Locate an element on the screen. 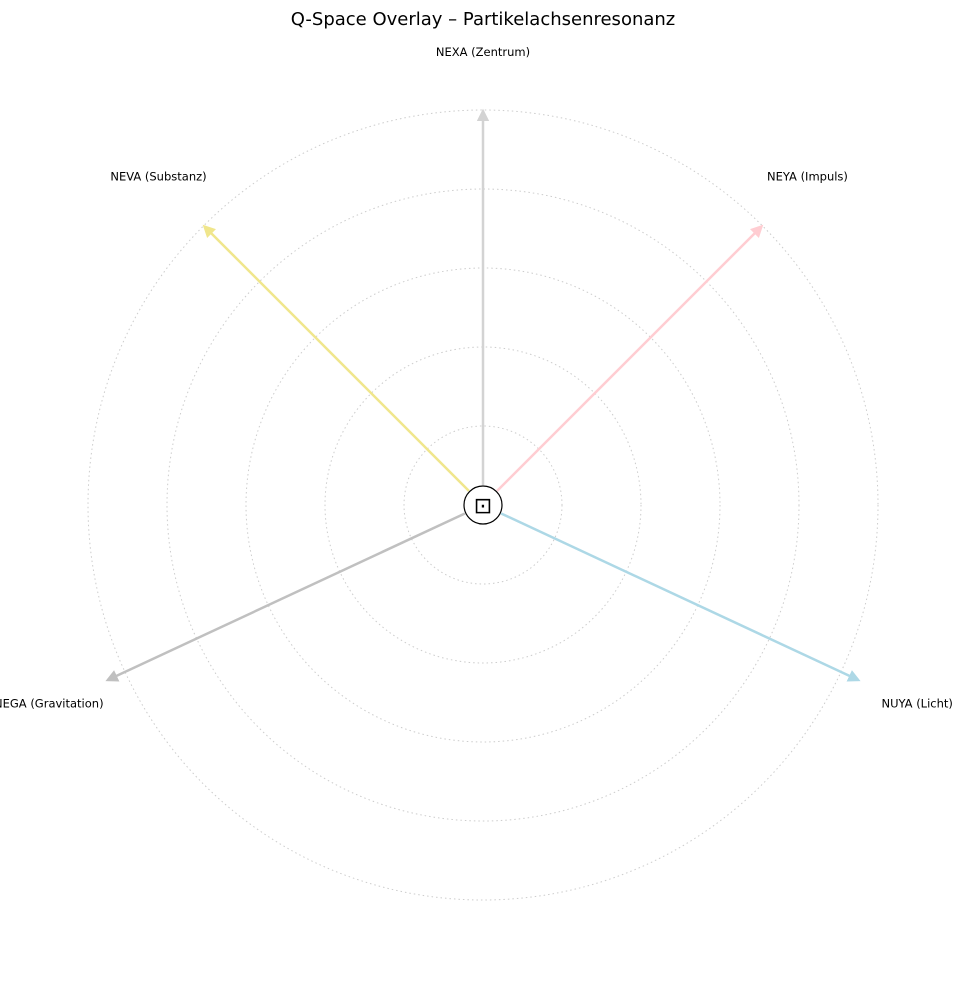  axis-label-neva: NEVA (Substanz) is located at coordinates (158, 177).